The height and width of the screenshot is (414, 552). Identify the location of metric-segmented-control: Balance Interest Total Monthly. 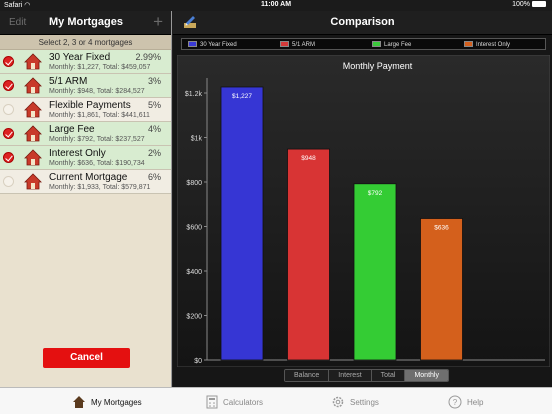
(366, 375).